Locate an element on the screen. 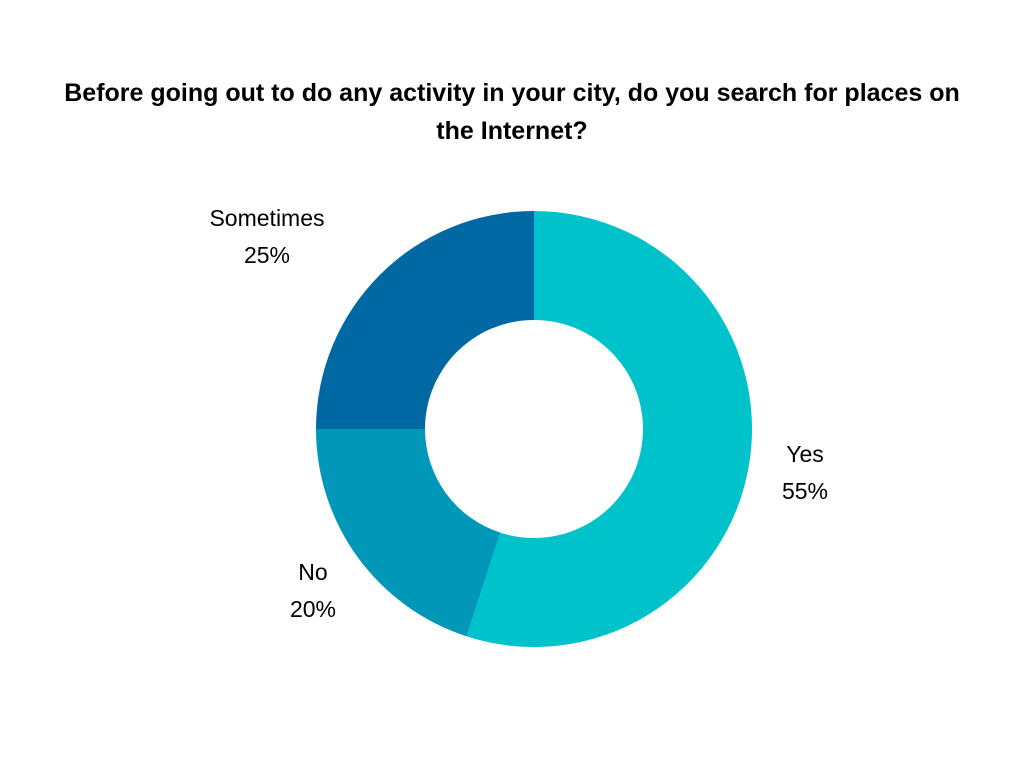  slice-label-yes: Yes 55% is located at coordinates (805, 473).